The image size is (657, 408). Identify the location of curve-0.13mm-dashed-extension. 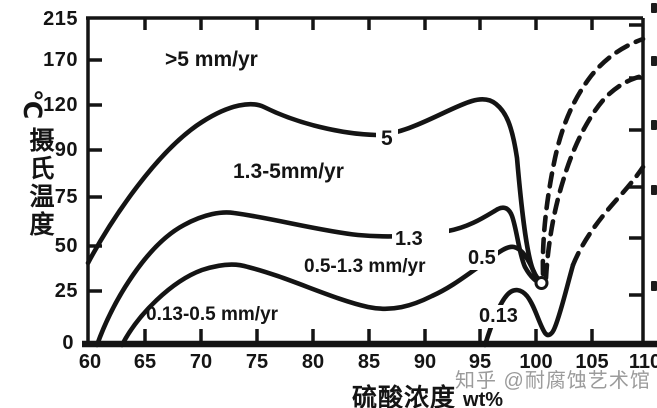
(608, 216).